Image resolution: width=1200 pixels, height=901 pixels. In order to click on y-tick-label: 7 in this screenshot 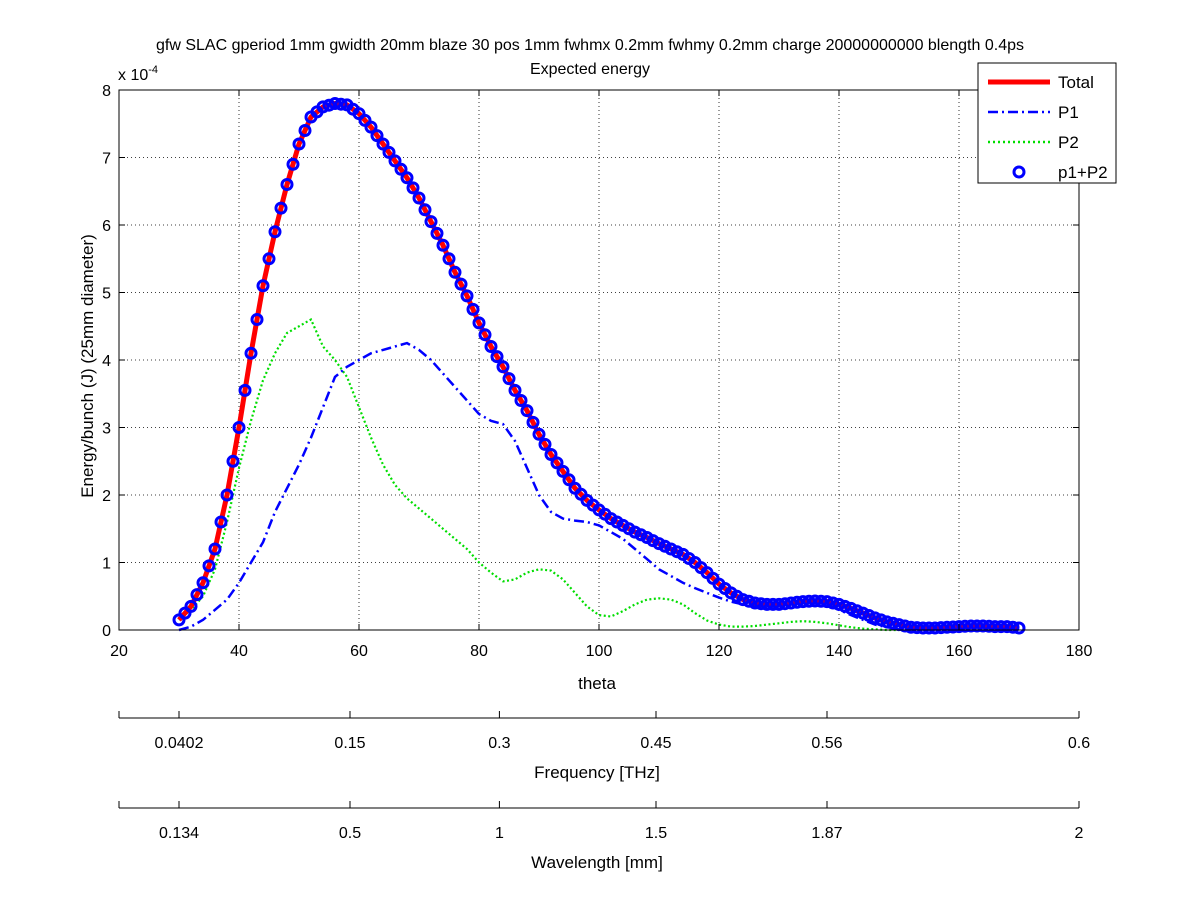, I will do `click(106, 159)`.